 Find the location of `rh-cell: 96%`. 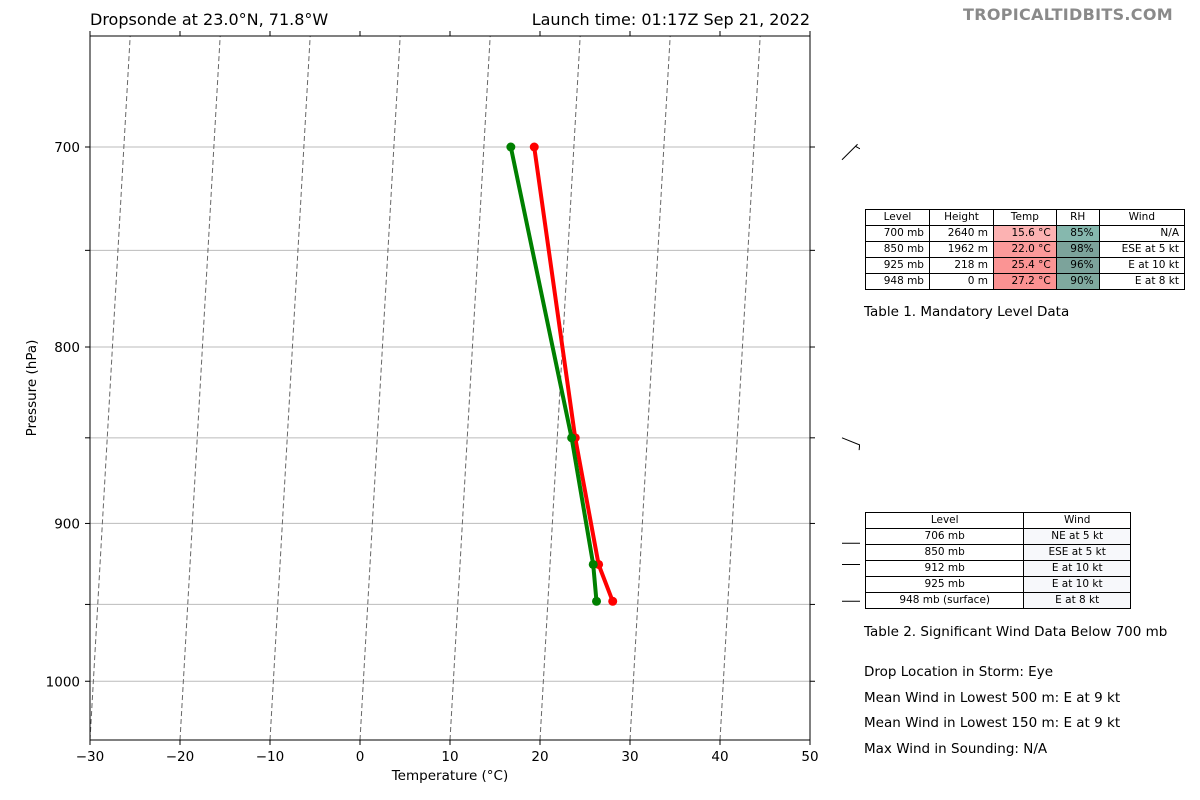

rh-cell: 96% is located at coordinates (1077, 265).